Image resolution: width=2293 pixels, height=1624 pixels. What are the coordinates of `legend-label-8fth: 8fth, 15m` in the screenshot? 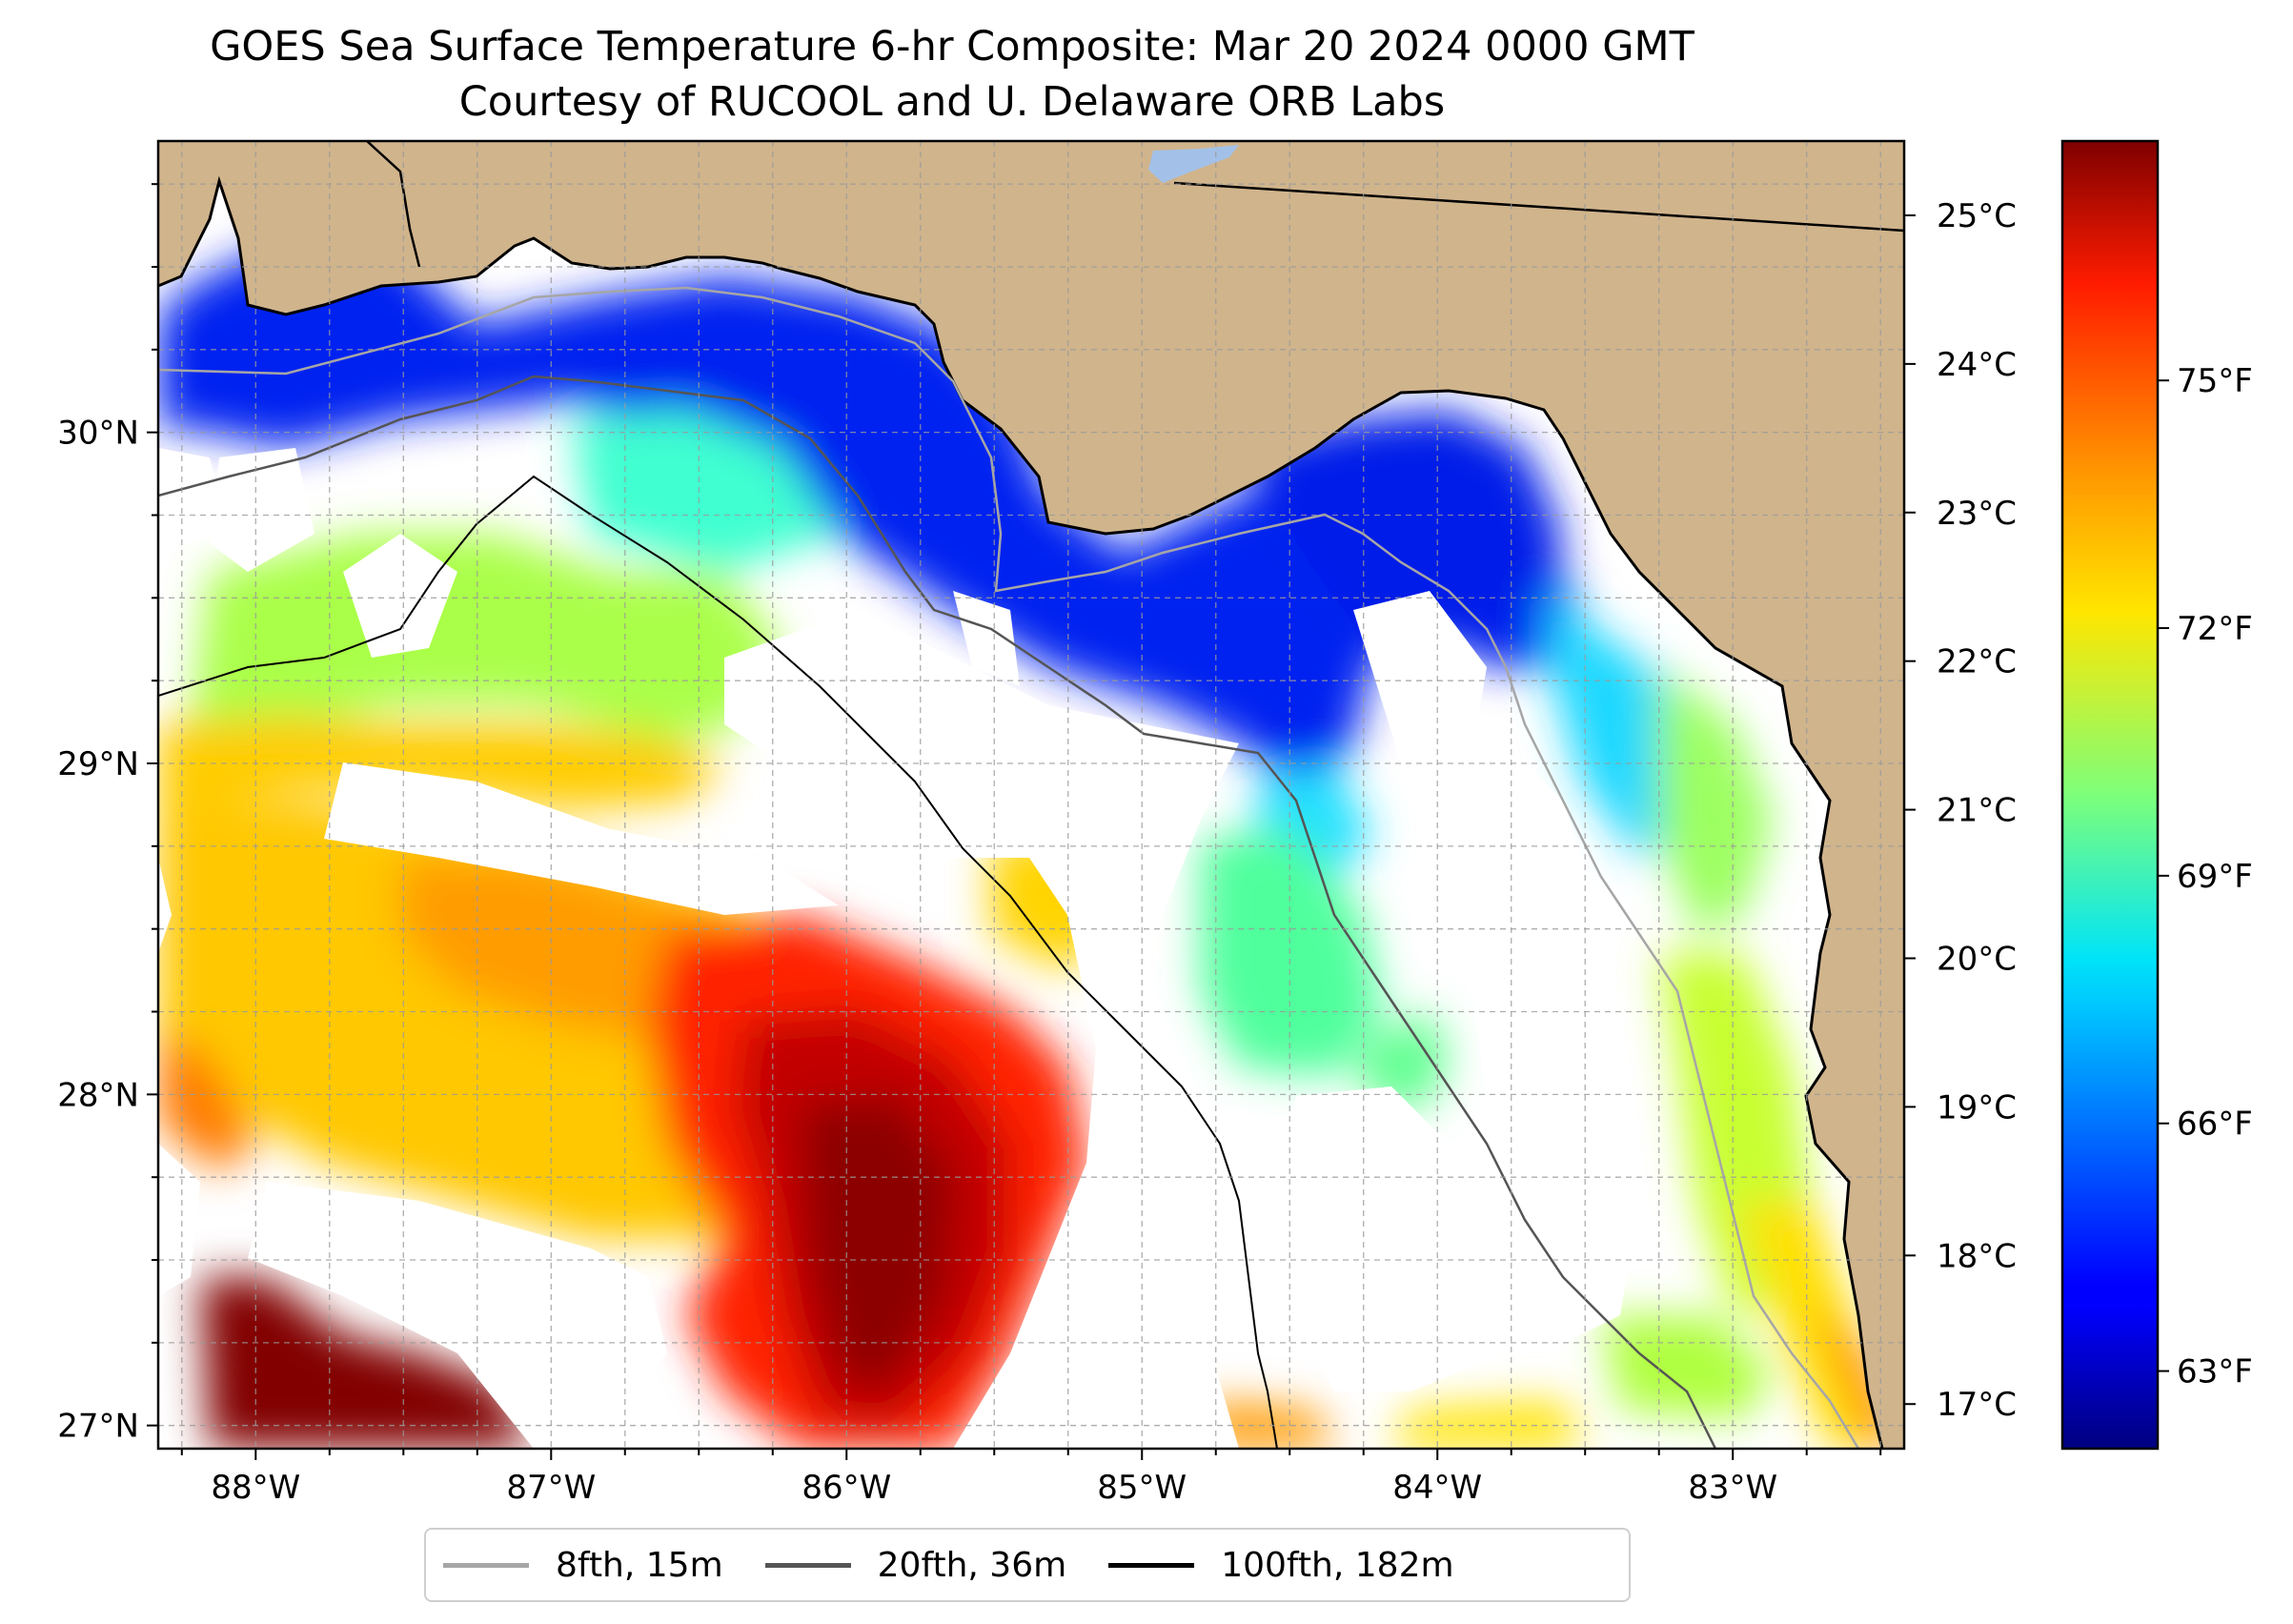 It's located at (640, 1565).